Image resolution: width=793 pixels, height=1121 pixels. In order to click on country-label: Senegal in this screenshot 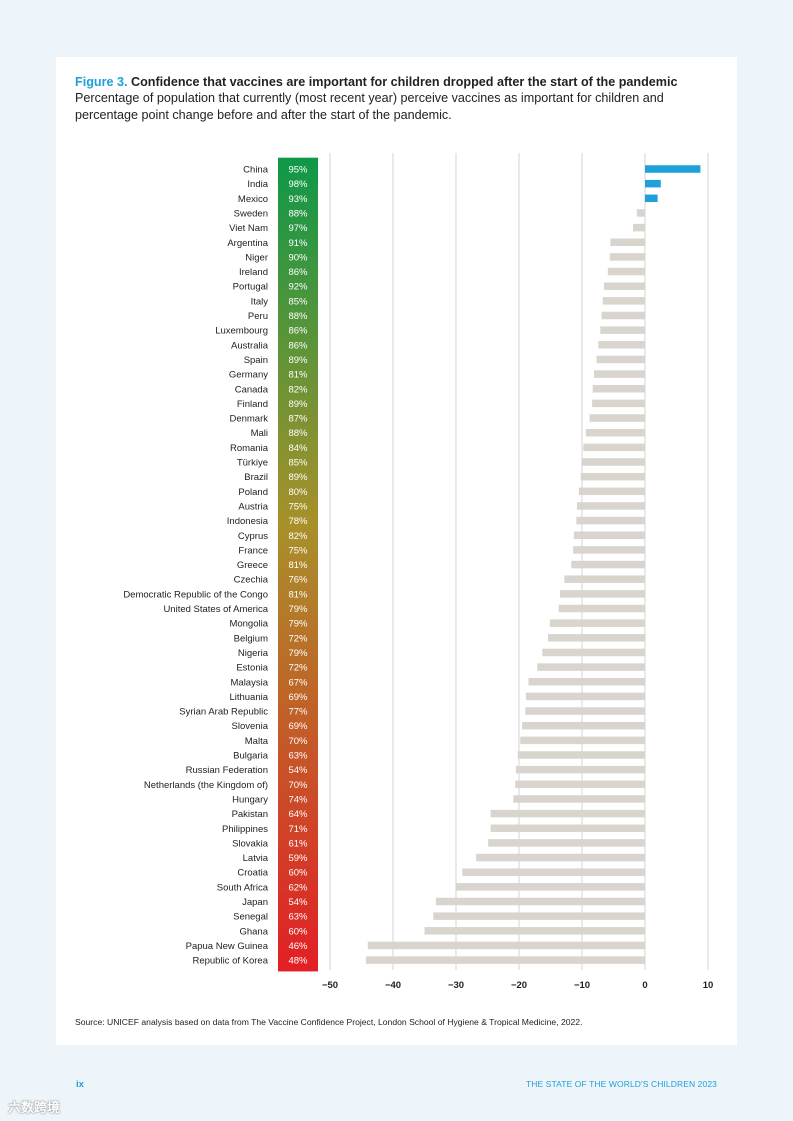, I will do `click(250, 917)`.